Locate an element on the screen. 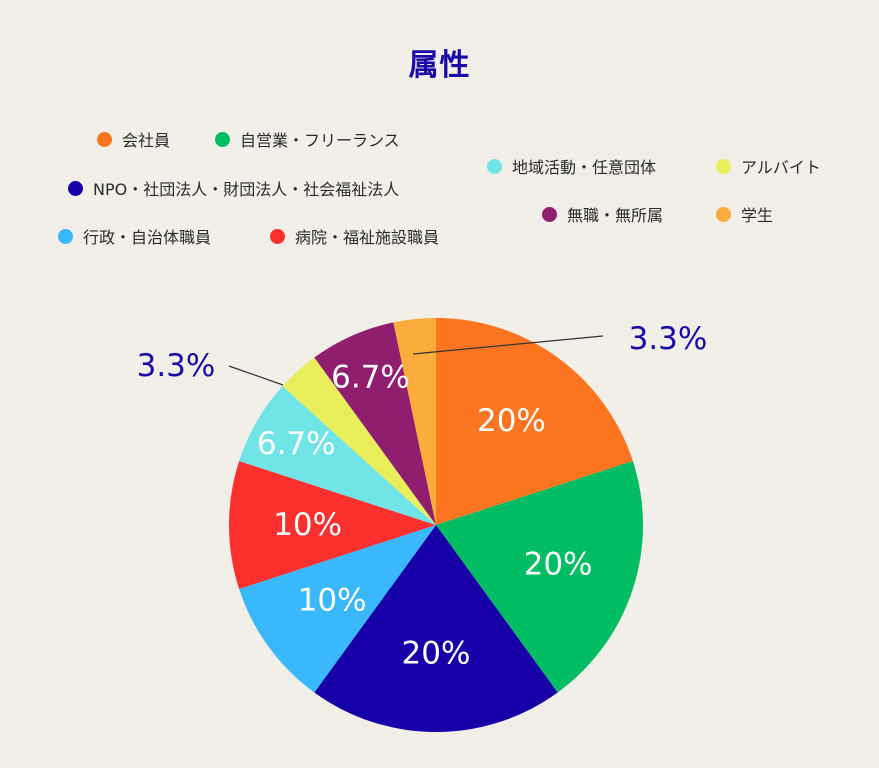  legend-item: 学生 is located at coordinates (744, 214).